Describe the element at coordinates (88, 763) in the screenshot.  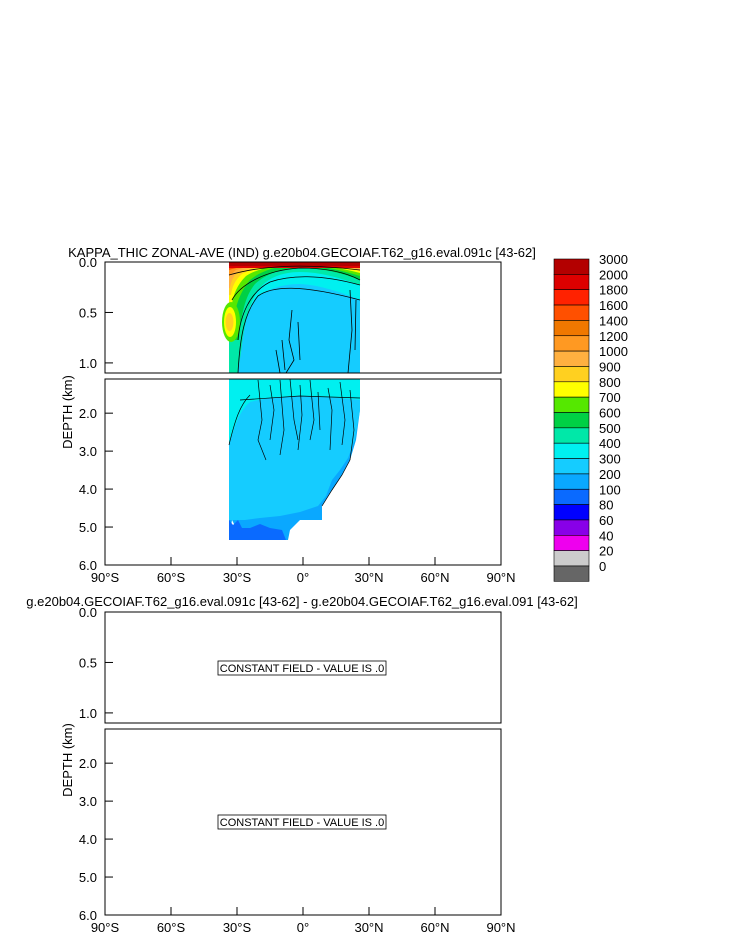
I see `panel-2-lower-ytick-label: 2.0` at that location.